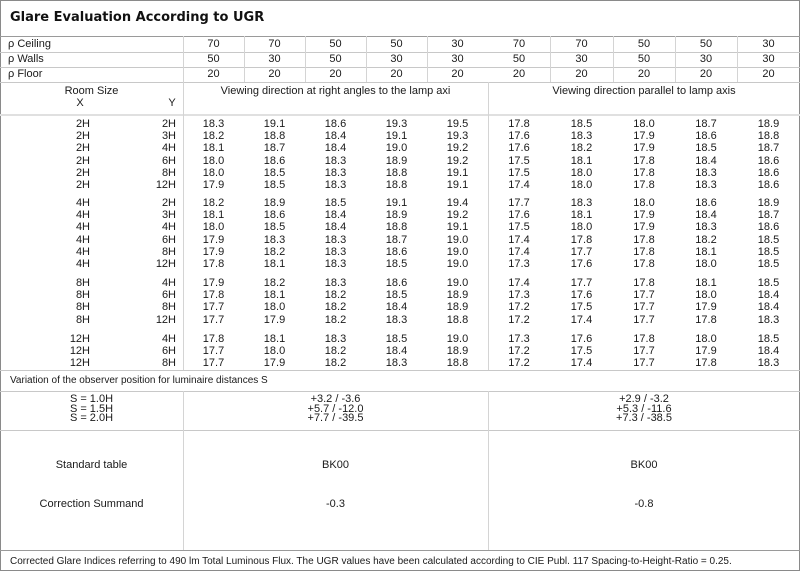 The width and height of the screenshot is (800, 571). I want to click on ugr-value: 19.2, so click(457, 215).